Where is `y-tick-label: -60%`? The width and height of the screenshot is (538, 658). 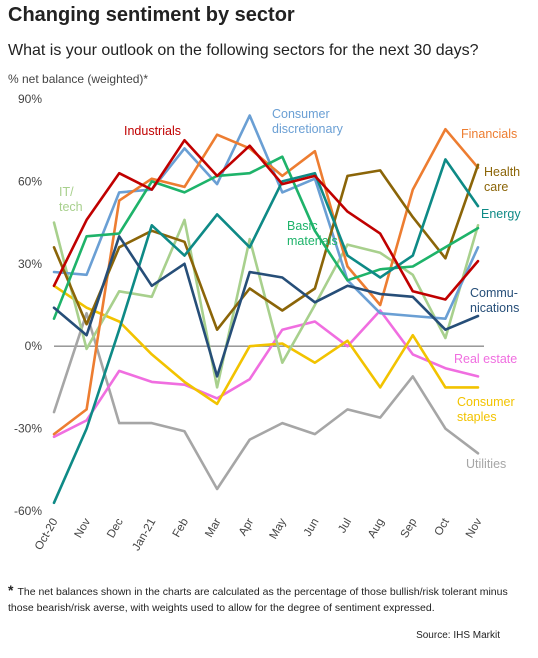 y-tick-label: -60% is located at coordinates (28, 511).